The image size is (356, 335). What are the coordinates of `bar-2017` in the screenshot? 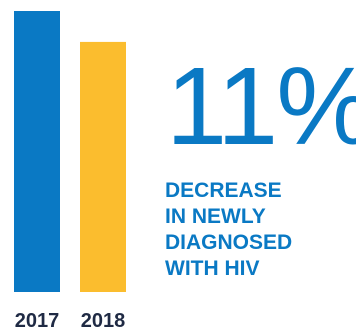 It's located at (37, 151).